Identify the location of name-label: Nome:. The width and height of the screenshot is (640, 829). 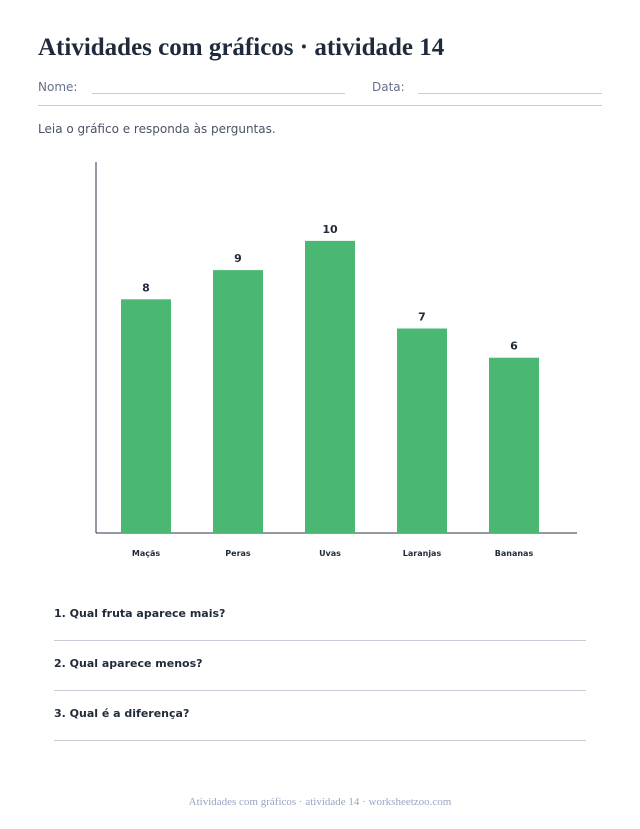
(58, 87).